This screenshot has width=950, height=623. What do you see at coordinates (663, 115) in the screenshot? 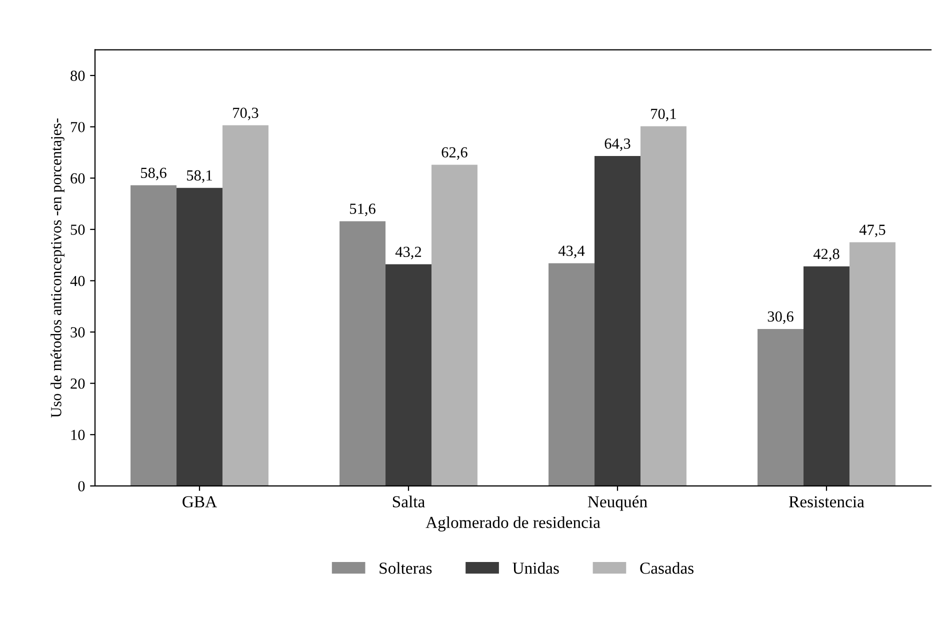
I see `data-label: 70,1` at bounding box center [663, 115].